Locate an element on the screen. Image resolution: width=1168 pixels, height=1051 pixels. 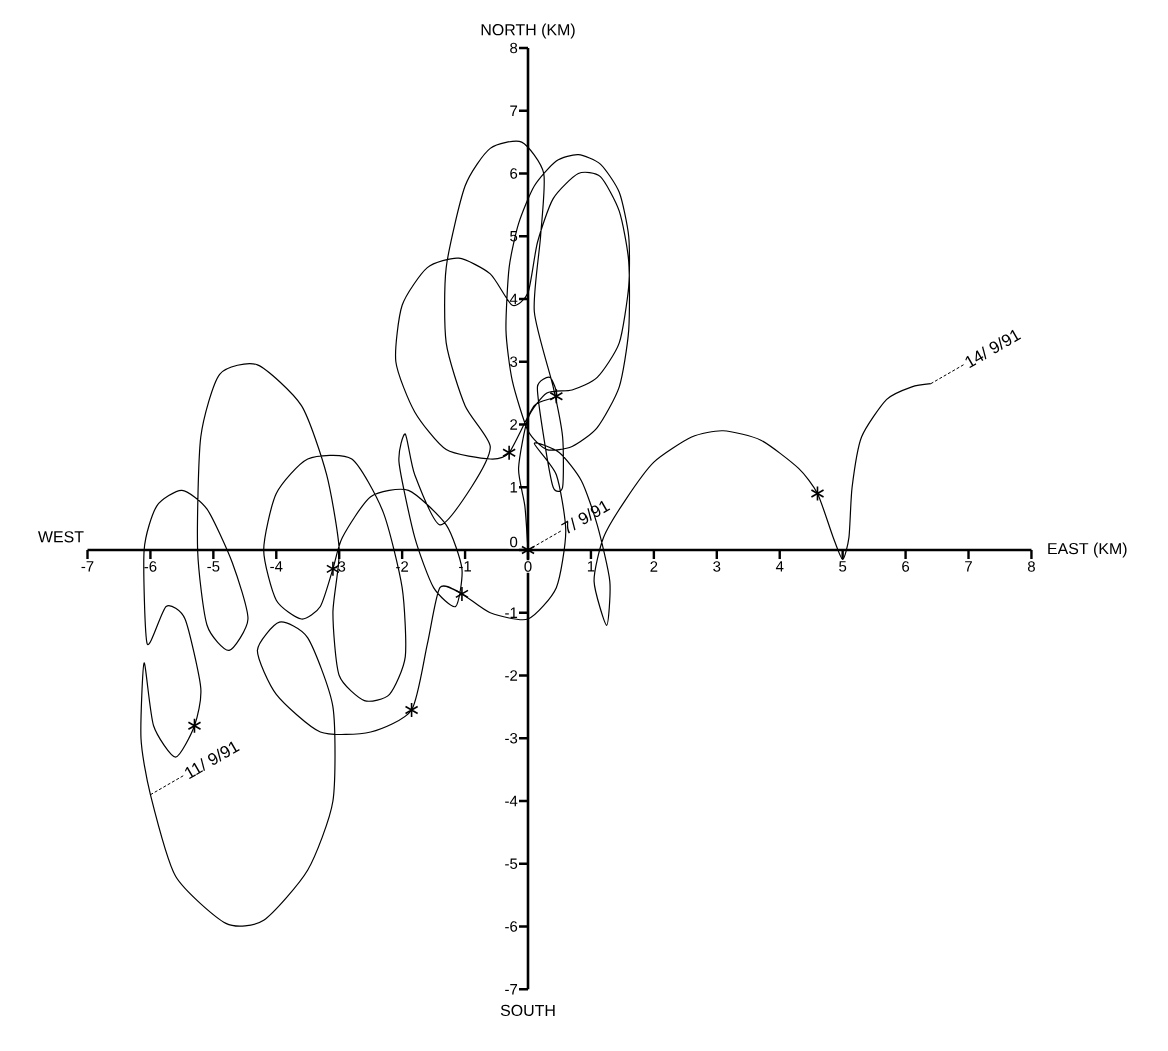
x-tick-label: -6 is located at coordinates (150, 566).